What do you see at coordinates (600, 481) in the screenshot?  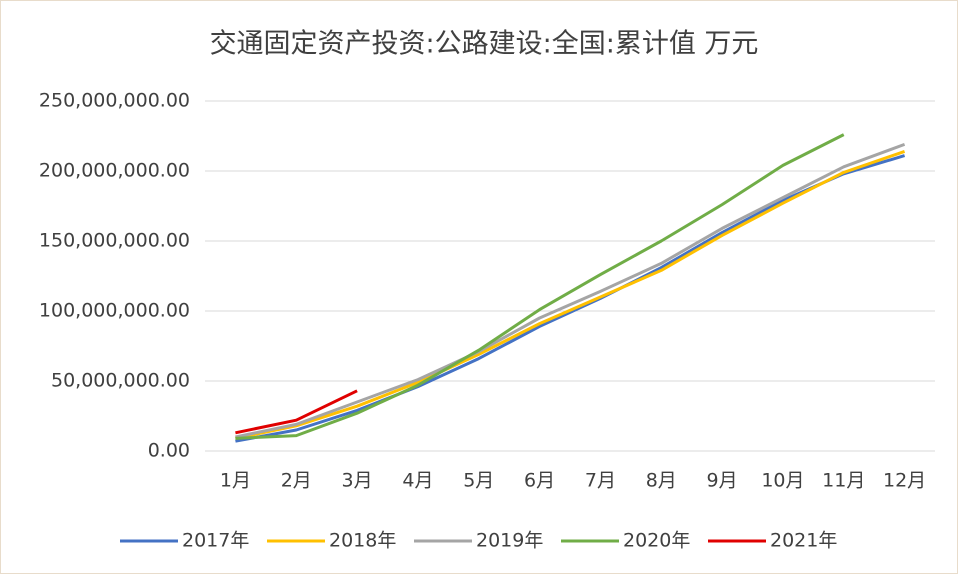 I see `x-tick-label: 7月` at bounding box center [600, 481].